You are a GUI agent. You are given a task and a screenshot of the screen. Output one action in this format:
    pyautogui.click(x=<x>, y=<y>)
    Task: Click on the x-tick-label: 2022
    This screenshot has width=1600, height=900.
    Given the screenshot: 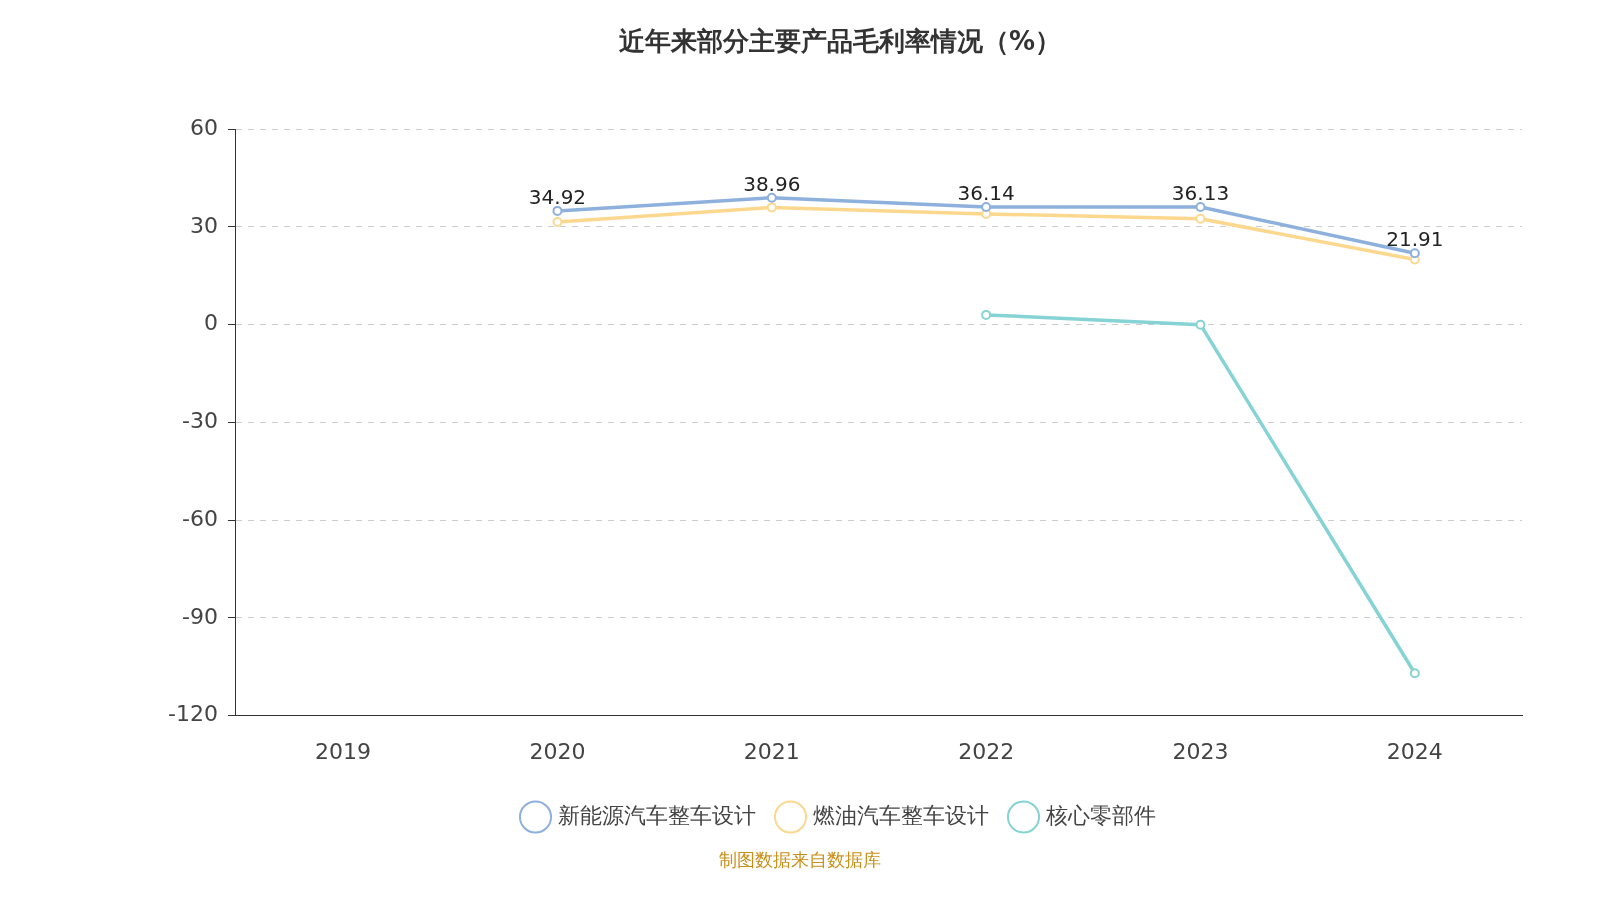 What is the action you would take?
    pyautogui.click(x=986, y=751)
    